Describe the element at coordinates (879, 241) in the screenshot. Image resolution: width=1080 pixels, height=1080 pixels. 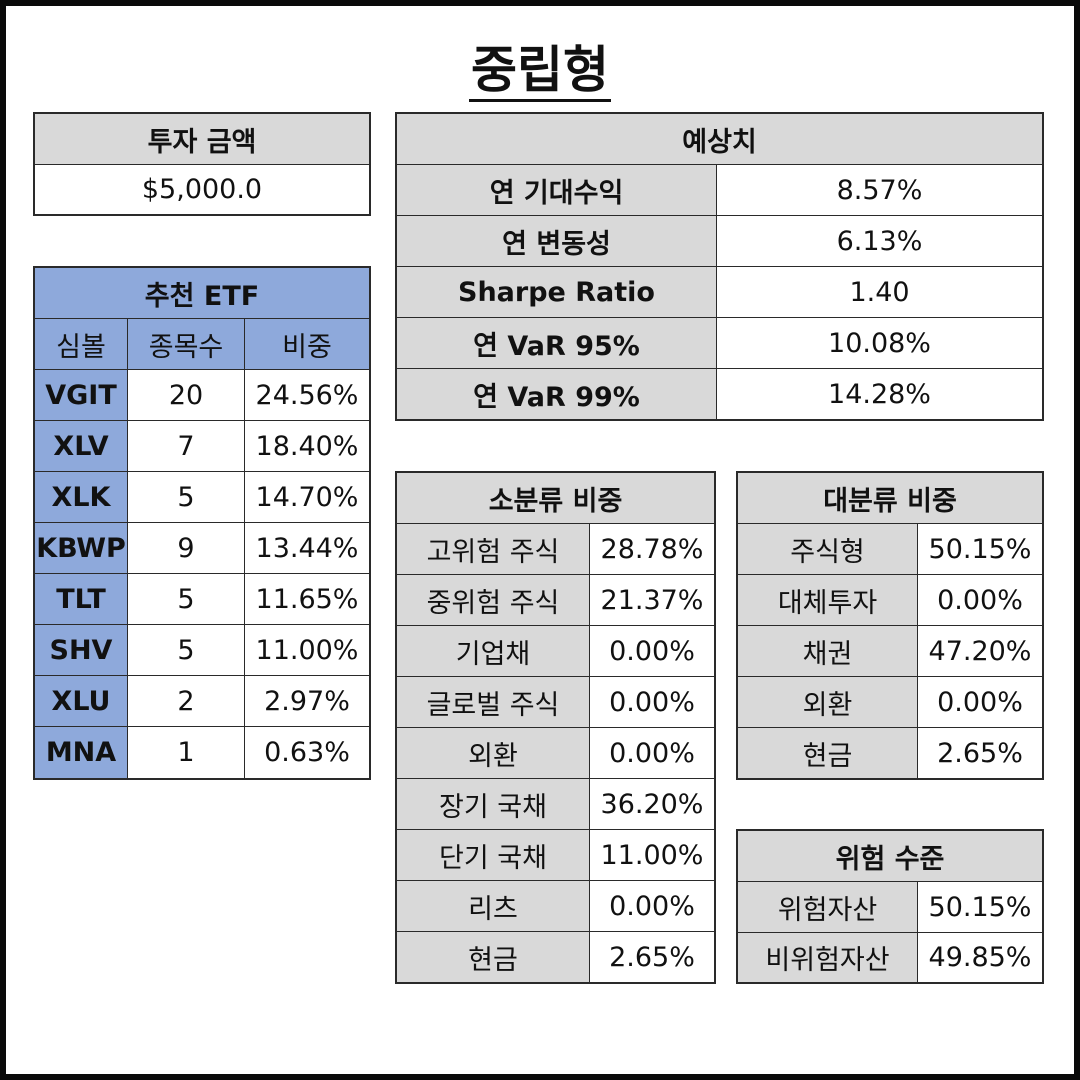
I see `expected-value-volatility: 6.13%` at that location.